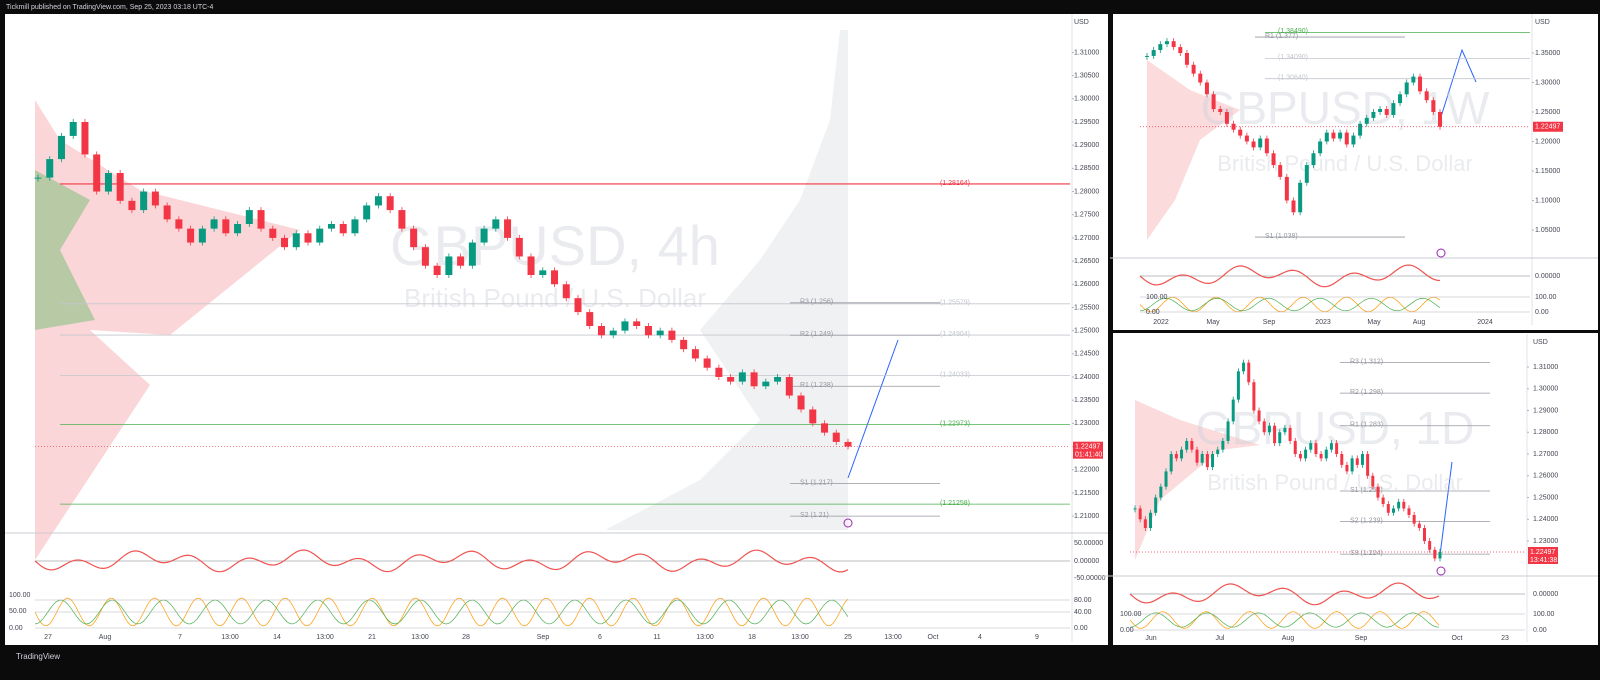  What do you see at coordinates (1086, 400) in the screenshot?
I see `y-tick-label: 1.23500` at bounding box center [1086, 400].